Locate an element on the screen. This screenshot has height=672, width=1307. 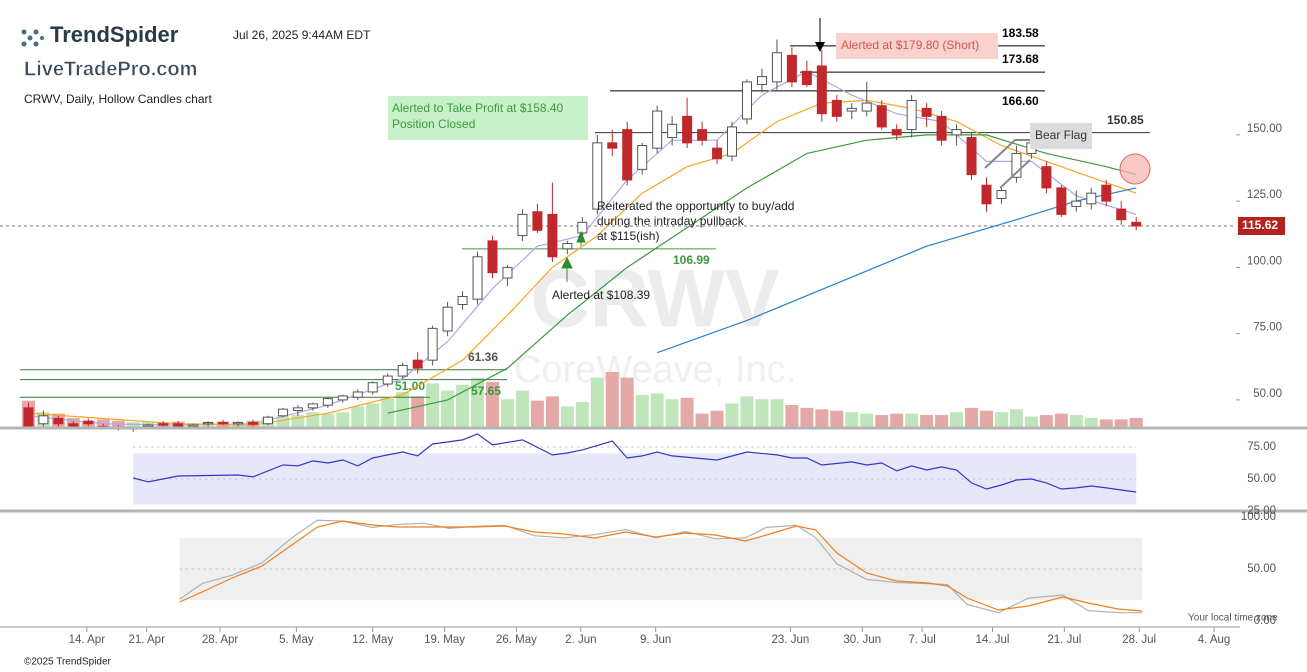
y-tick-label: 150.00 is located at coordinates (1264, 129).